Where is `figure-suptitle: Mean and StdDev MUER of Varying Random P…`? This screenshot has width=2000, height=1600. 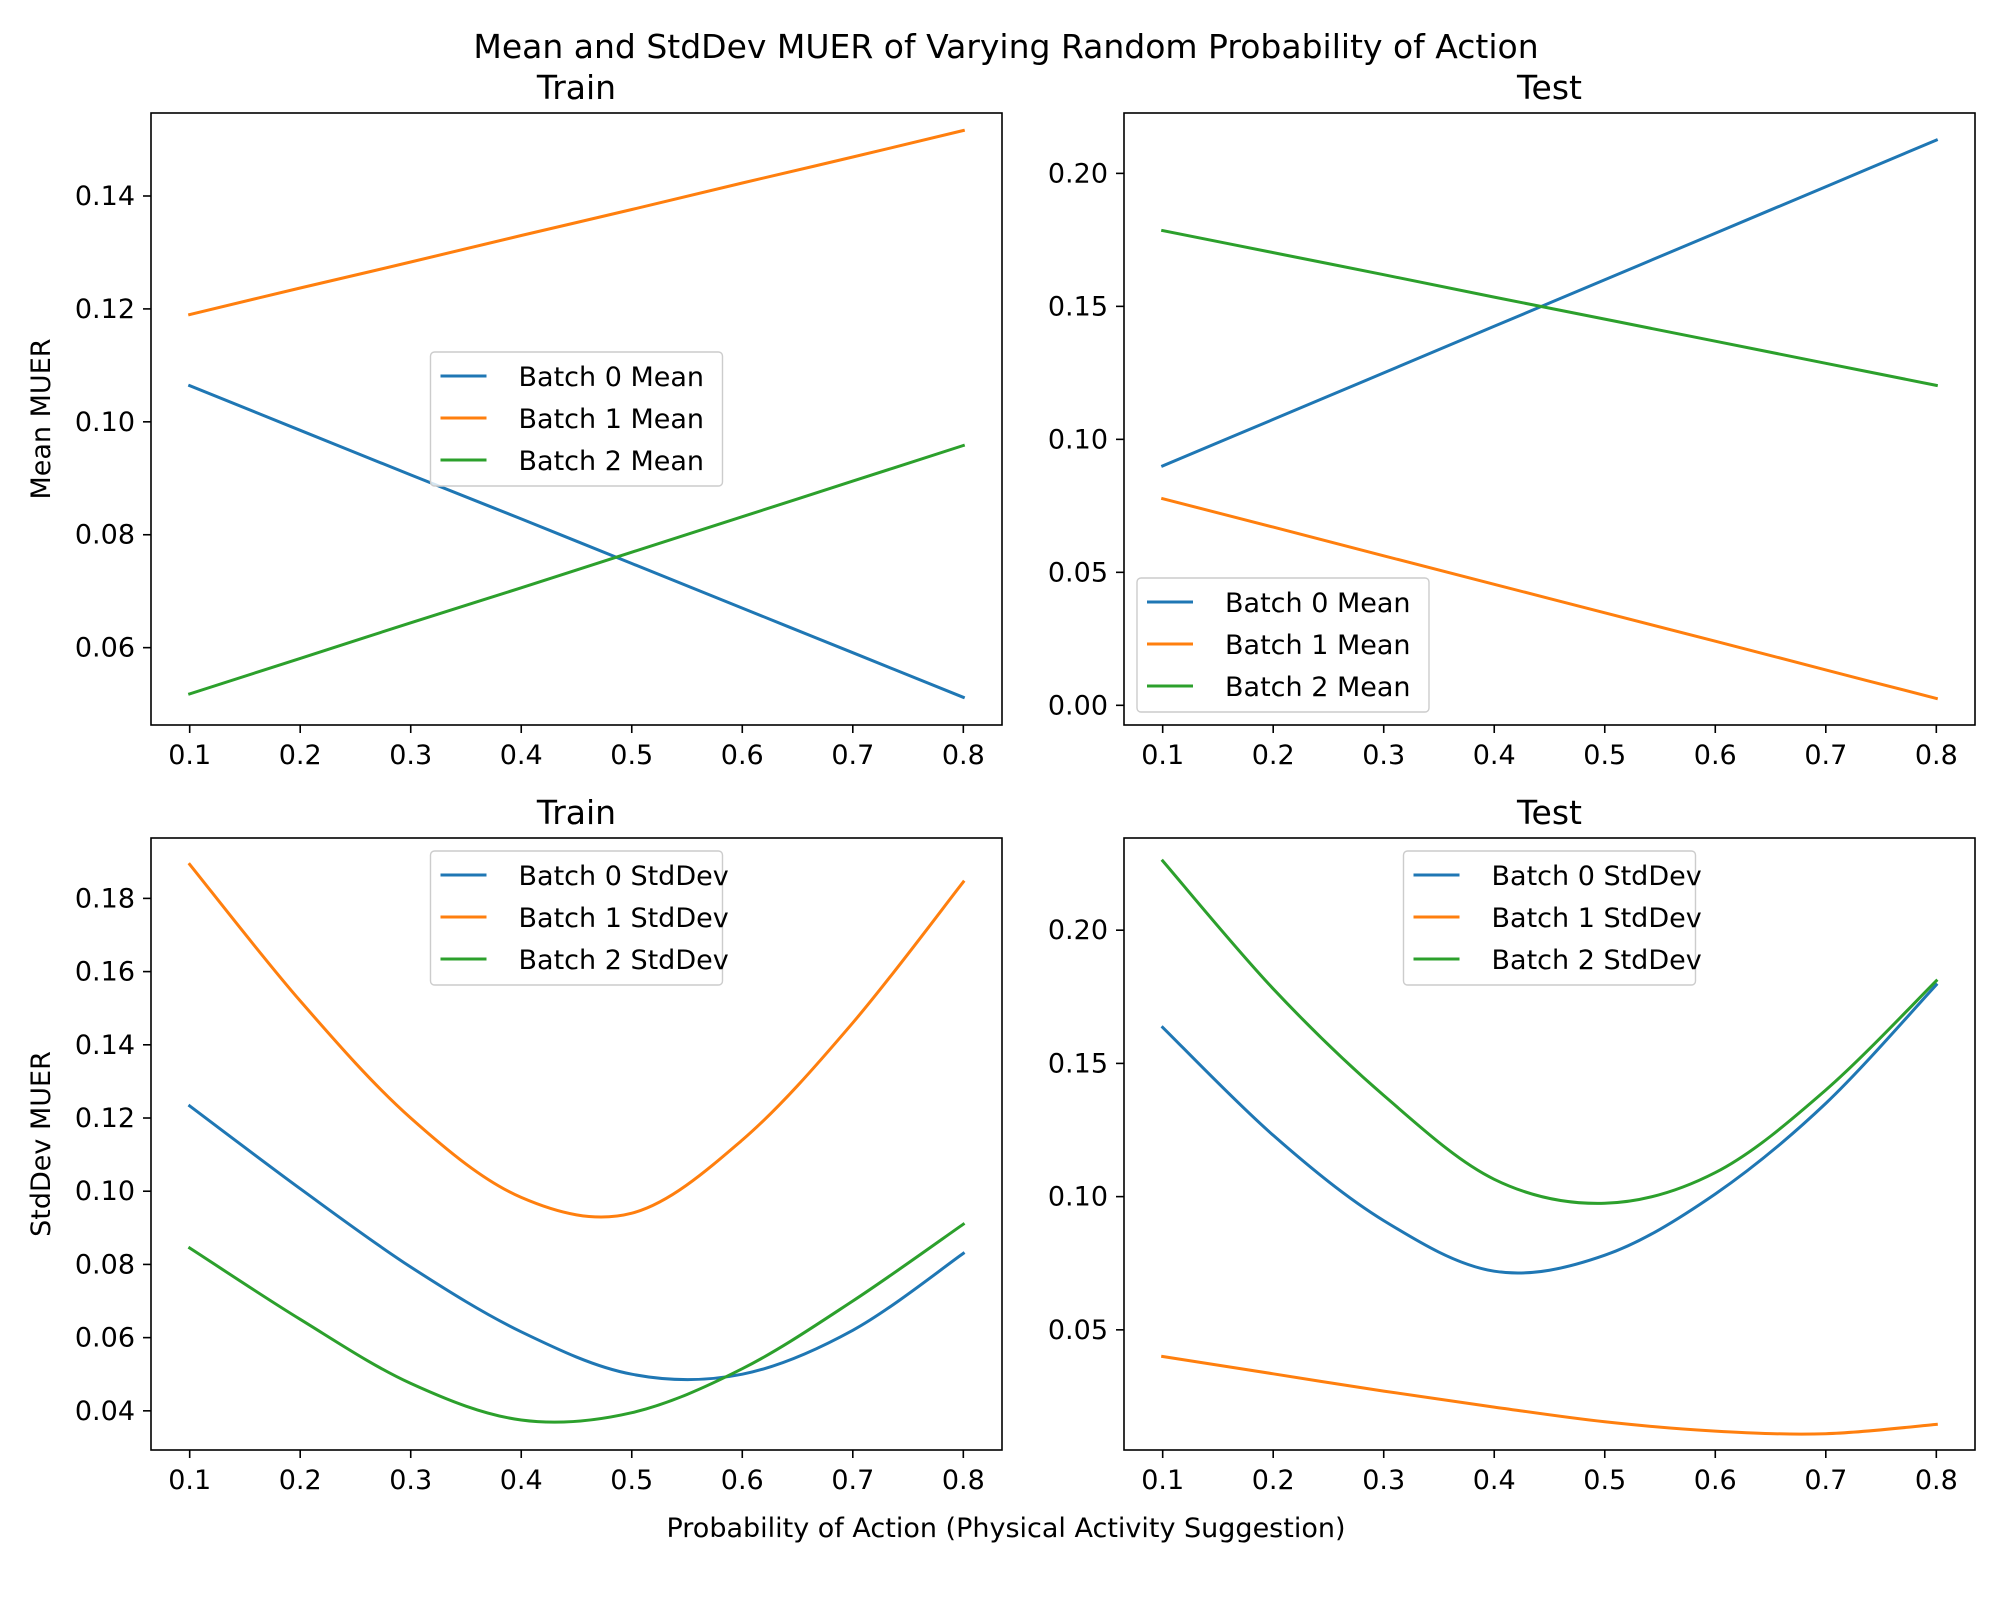 figure-suptitle: Mean and StdDev MUER of Varying Random P… is located at coordinates (1005, 46).